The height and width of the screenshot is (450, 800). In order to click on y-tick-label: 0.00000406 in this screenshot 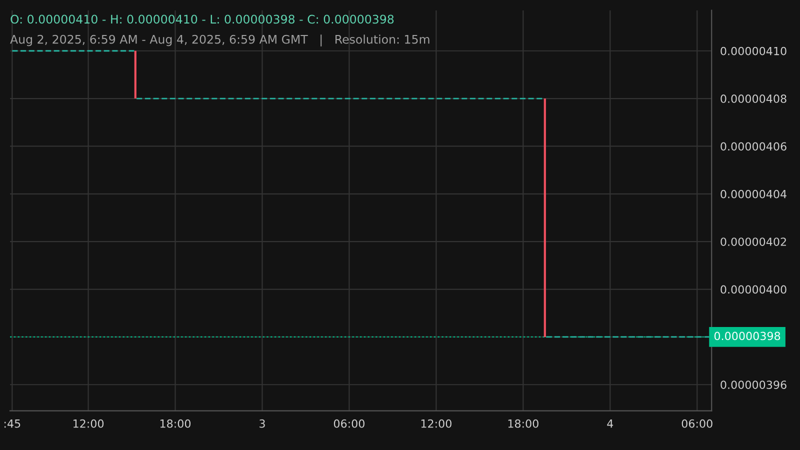, I will do `click(753, 146)`.